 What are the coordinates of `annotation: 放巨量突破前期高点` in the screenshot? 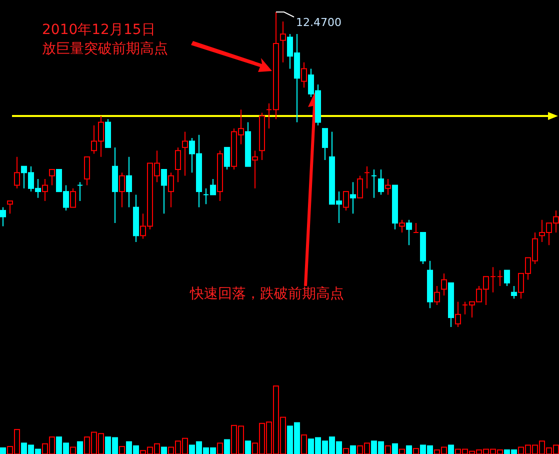 It's located at (105, 49).